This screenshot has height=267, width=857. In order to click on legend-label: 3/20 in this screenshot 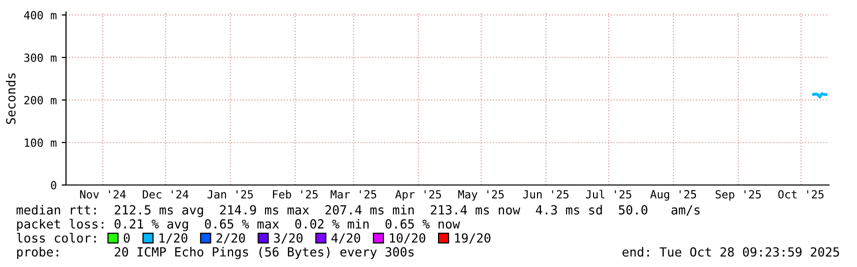, I will do `click(288, 238)`.